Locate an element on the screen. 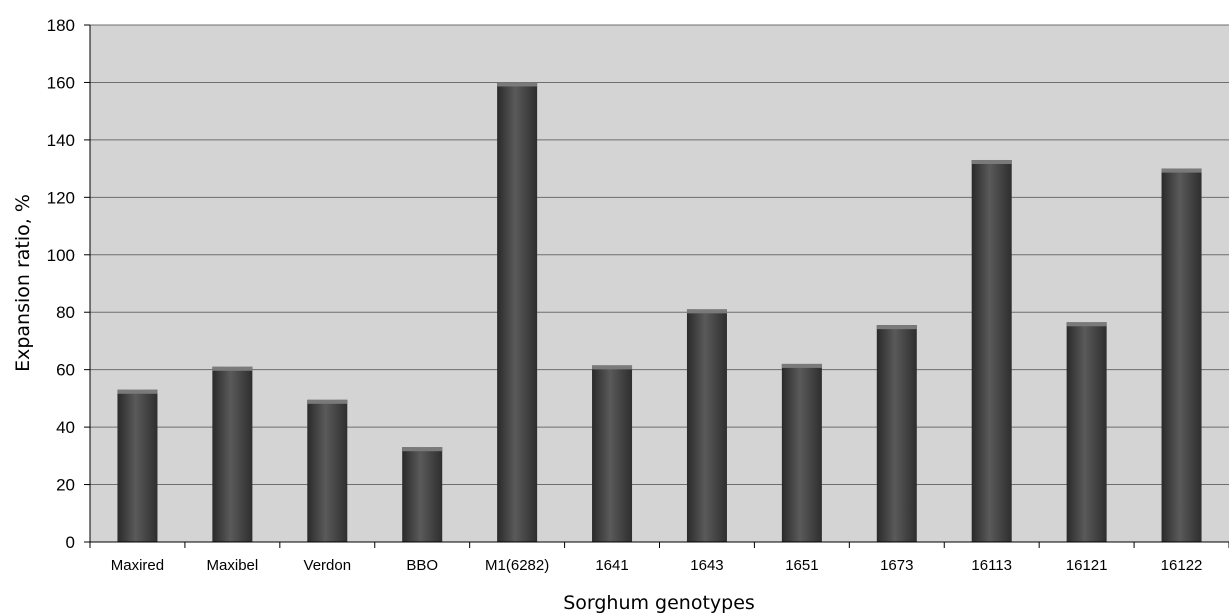 The height and width of the screenshot is (614, 1229). y-tick-label: 0 is located at coordinates (70, 542).